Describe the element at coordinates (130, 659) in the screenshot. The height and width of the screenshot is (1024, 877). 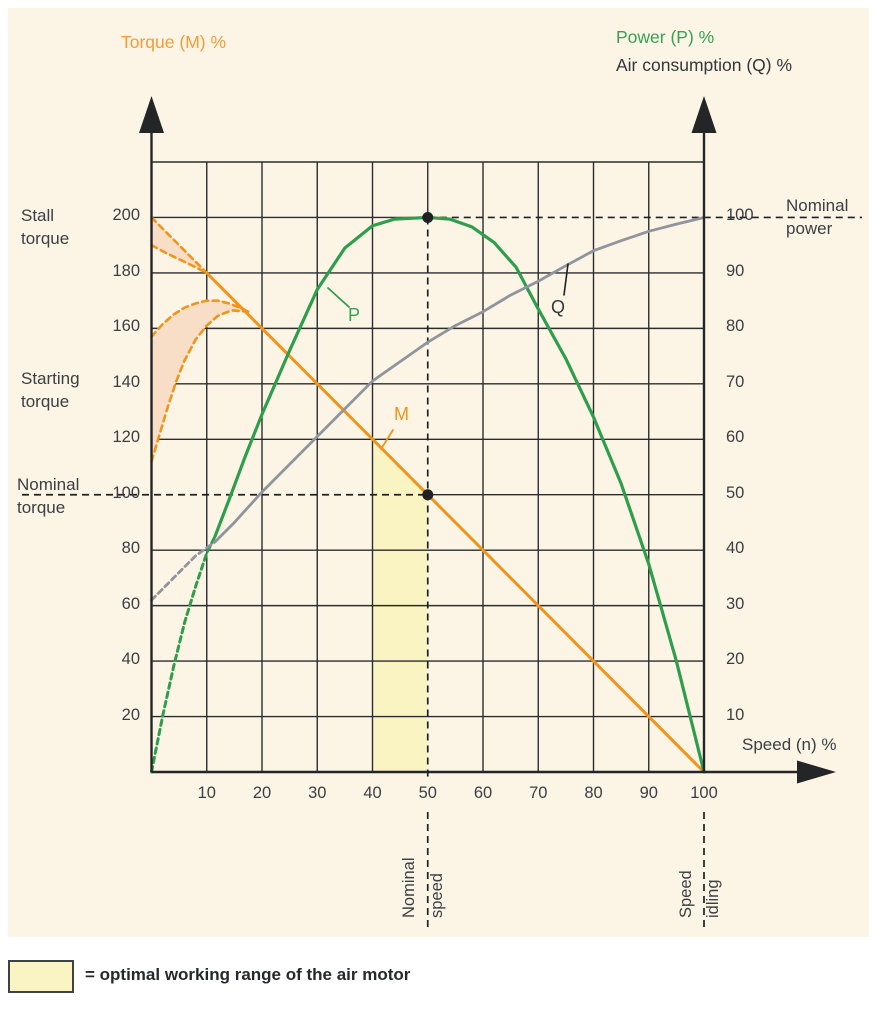
I see `left-tick-label: 40` at that location.